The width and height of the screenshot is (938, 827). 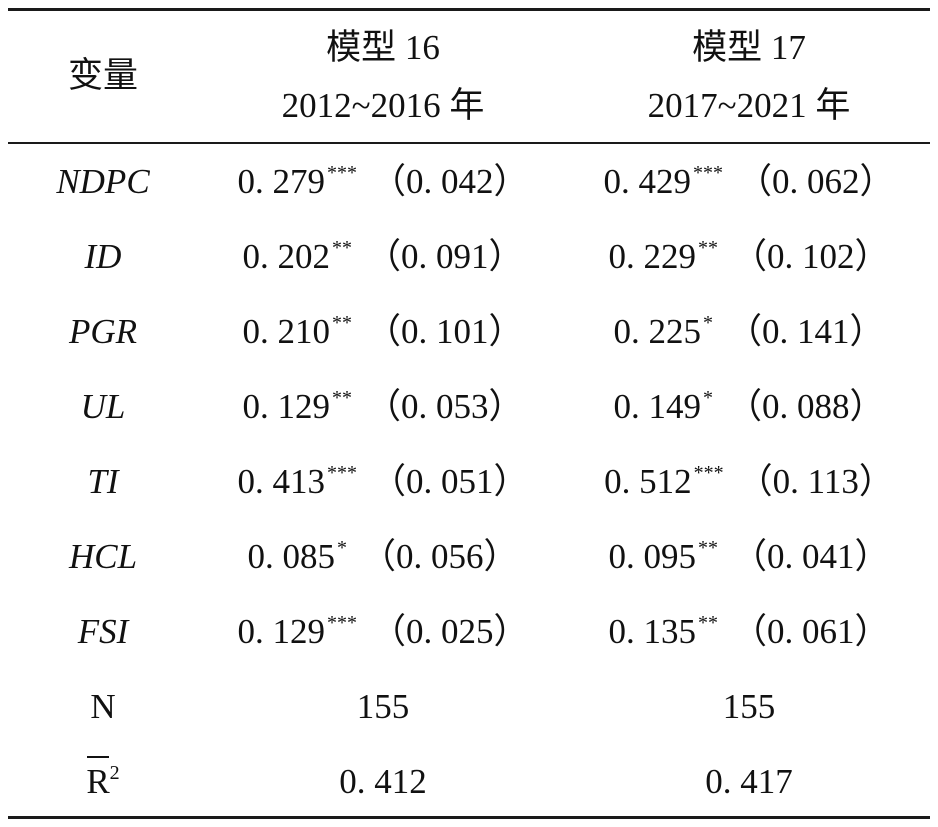 I want to click on table-row: NDPC 0. 279 *** （0. 042） 0. 429 *** （0. 062）, so click(x=469, y=181).